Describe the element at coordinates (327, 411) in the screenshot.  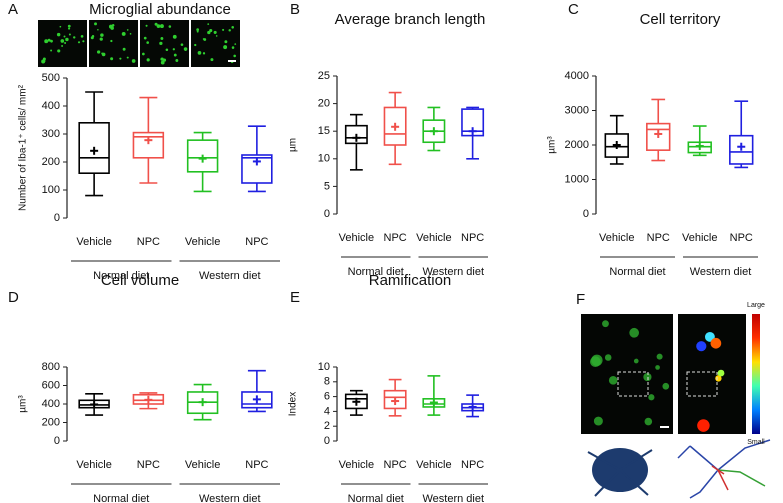
I see `y-tick-label: 4` at that location.